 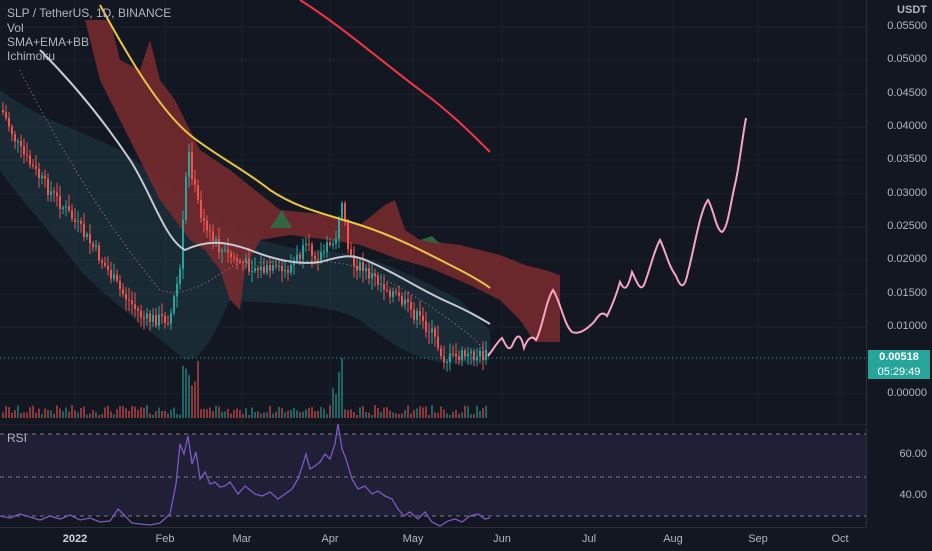 I want to click on rsi-band-fill, so click(x=433, y=475).